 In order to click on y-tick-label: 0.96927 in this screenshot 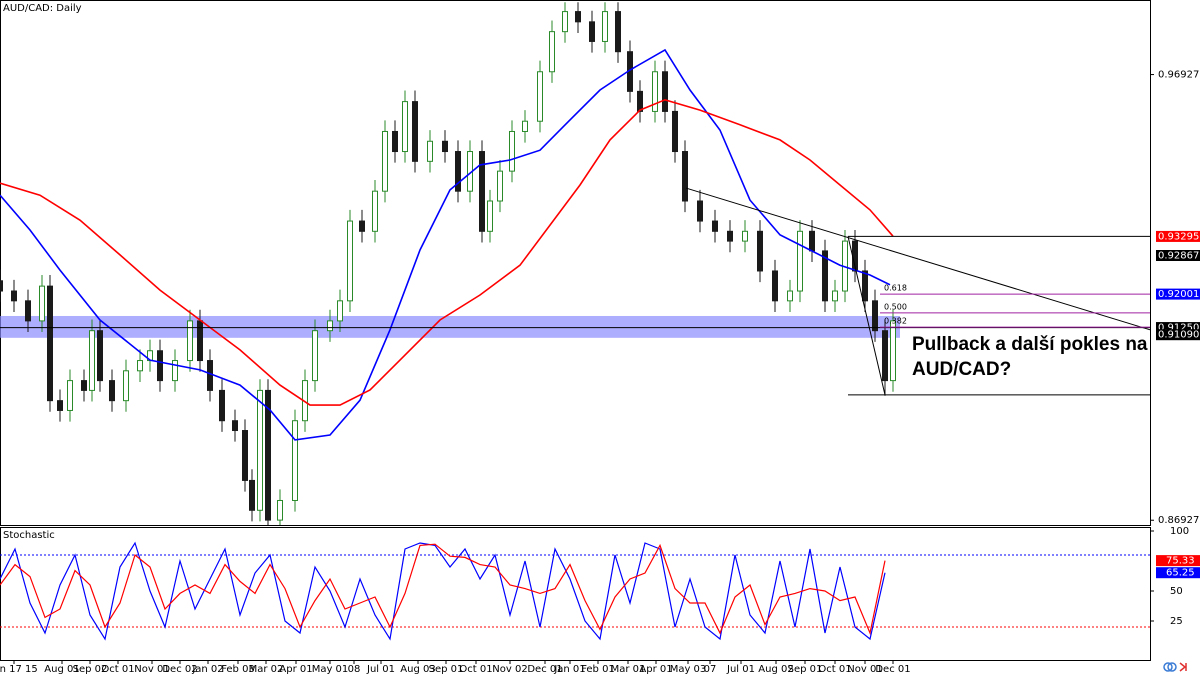, I will do `click(1178, 75)`.